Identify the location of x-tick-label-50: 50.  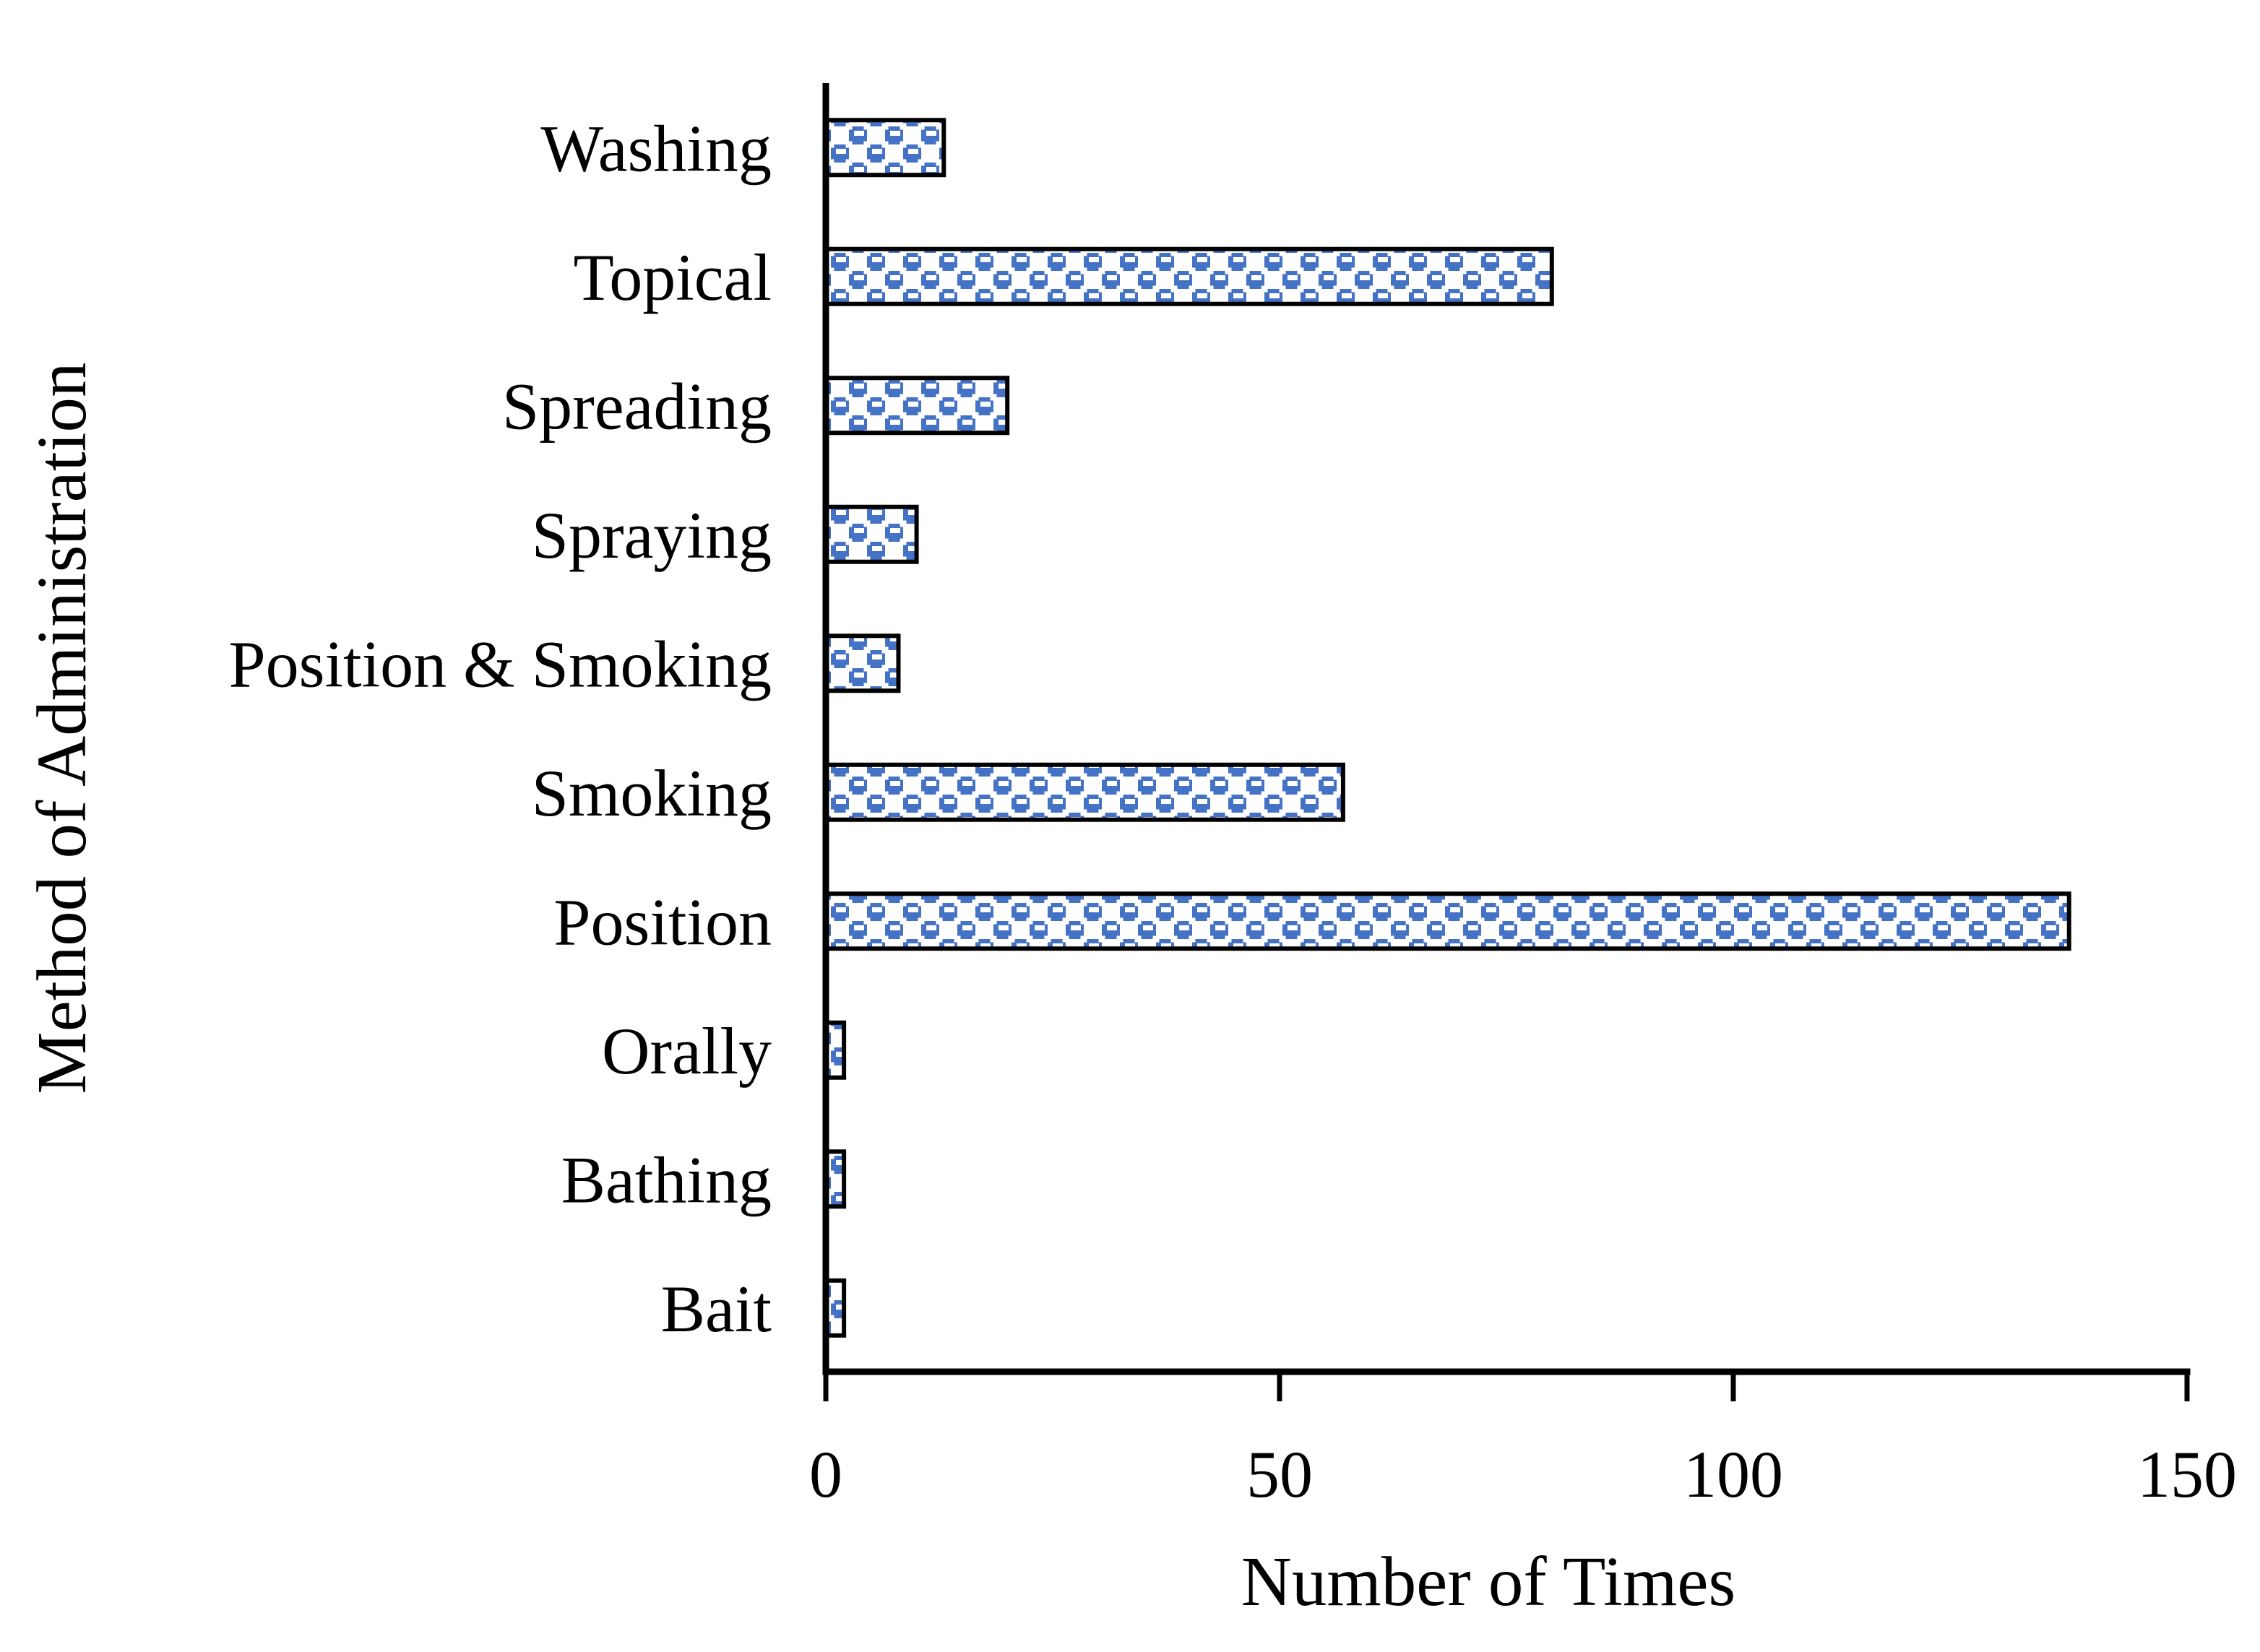
(1279, 1474).